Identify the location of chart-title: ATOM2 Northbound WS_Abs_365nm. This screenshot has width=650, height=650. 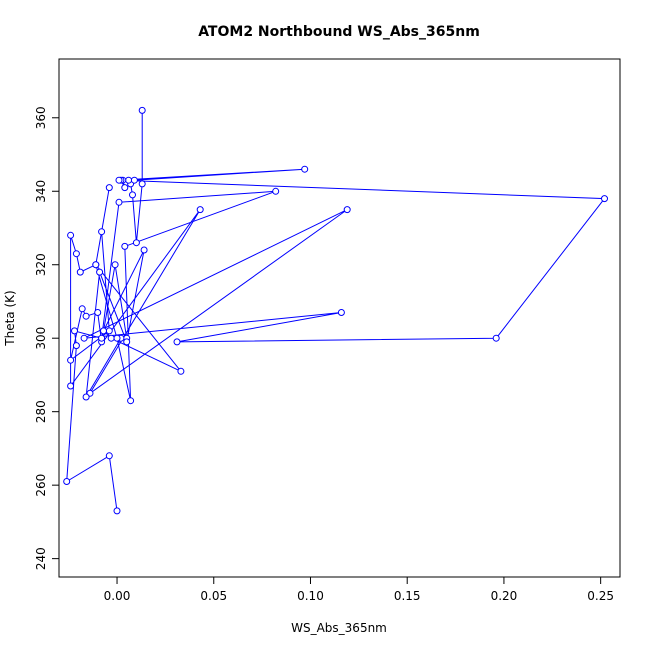
(339, 32).